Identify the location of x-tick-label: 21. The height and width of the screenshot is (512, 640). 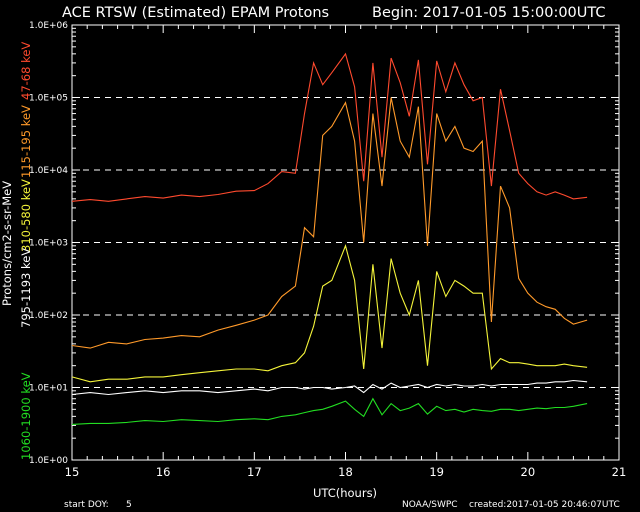
(619, 472).